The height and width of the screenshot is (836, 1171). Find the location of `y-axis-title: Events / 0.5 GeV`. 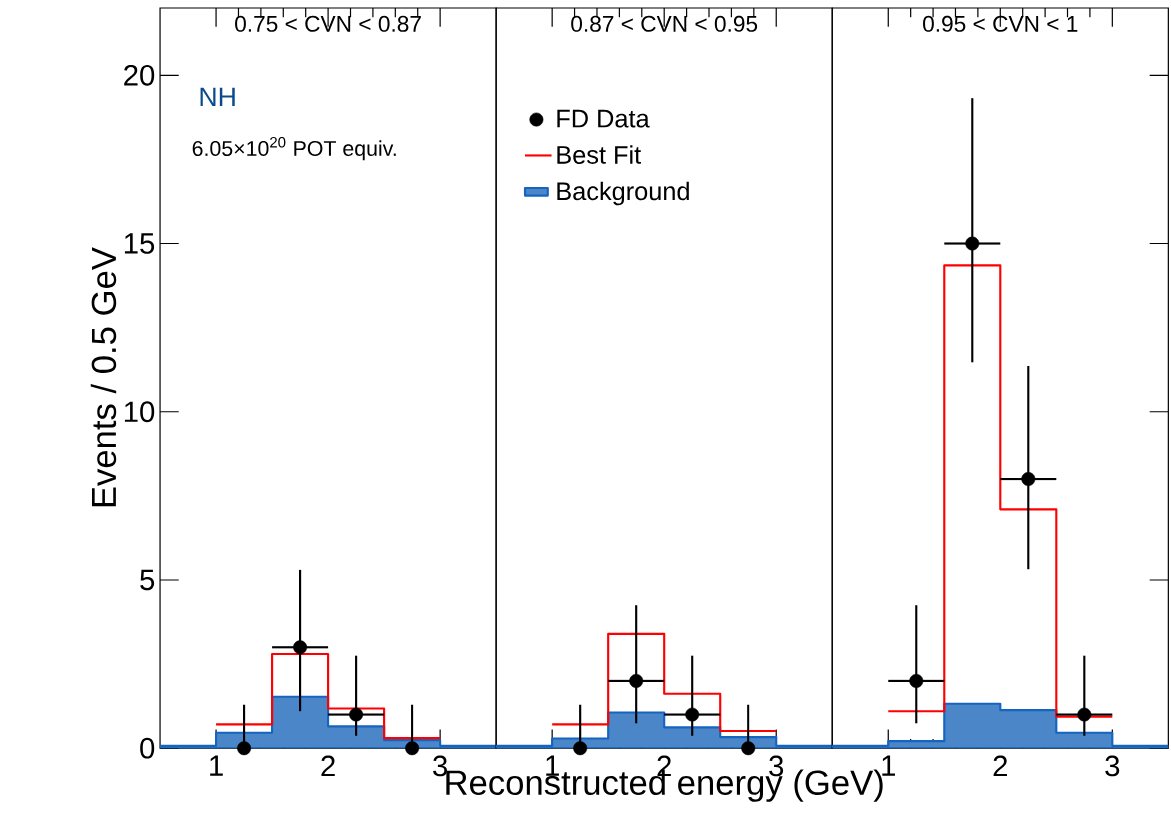

y-axis-title: Events / 0.5 GeV is located at coordinates (103, 377).